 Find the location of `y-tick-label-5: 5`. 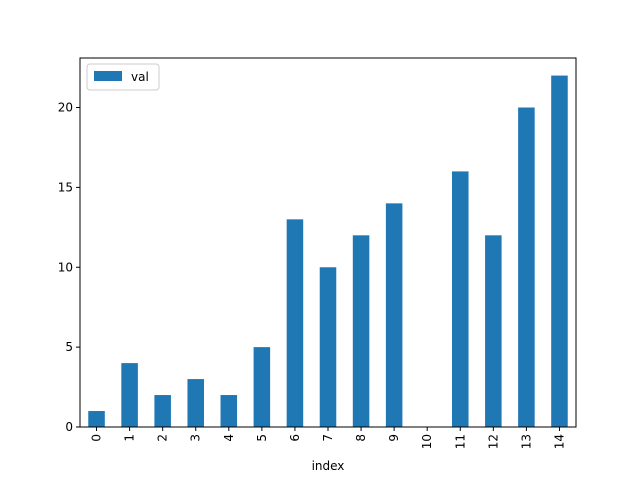

y-tick-label-5: 5 is located at coordinates (69, 347).